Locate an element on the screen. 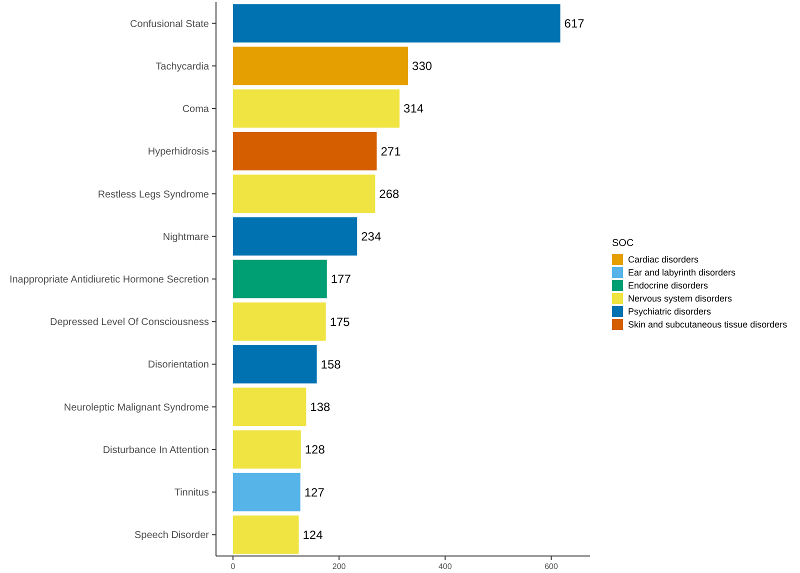  data-label: 268 is located at coordinates (389, 193).